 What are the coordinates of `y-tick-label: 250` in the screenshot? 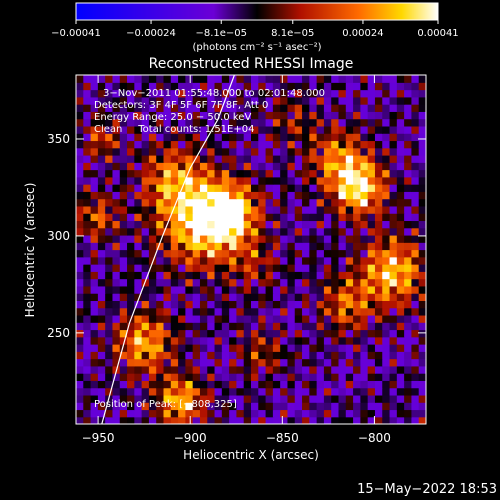 It's located at (58, 333).